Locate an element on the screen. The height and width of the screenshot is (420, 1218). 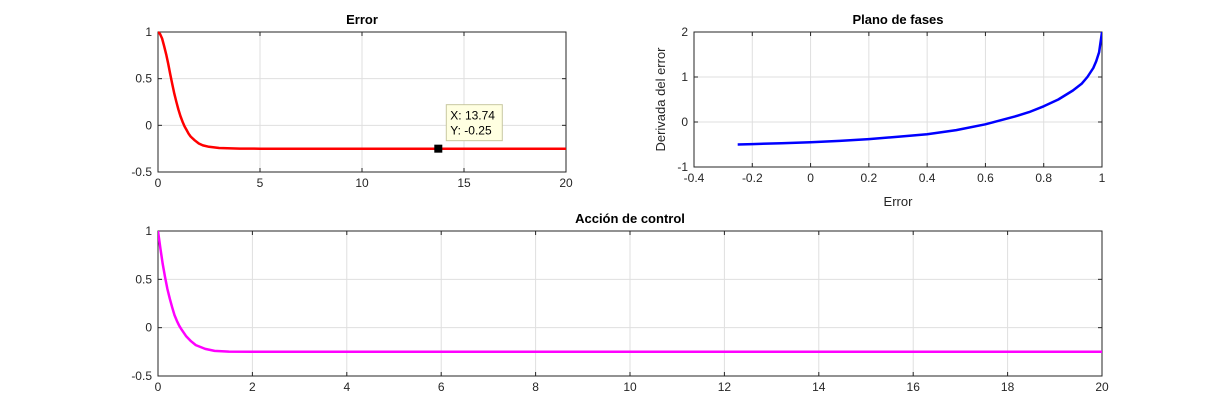
x-tick-label: 0.6 is located at coordinates (985, 178).